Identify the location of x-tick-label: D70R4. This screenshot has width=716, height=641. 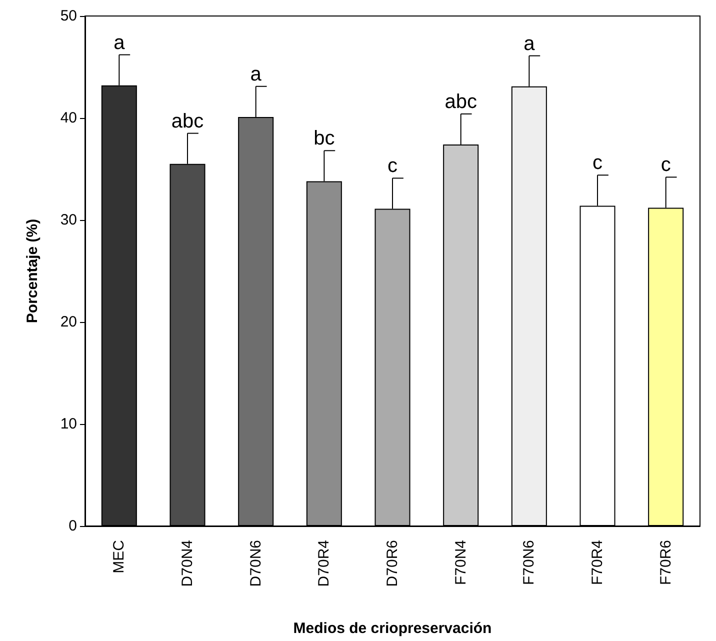
(324, 563).